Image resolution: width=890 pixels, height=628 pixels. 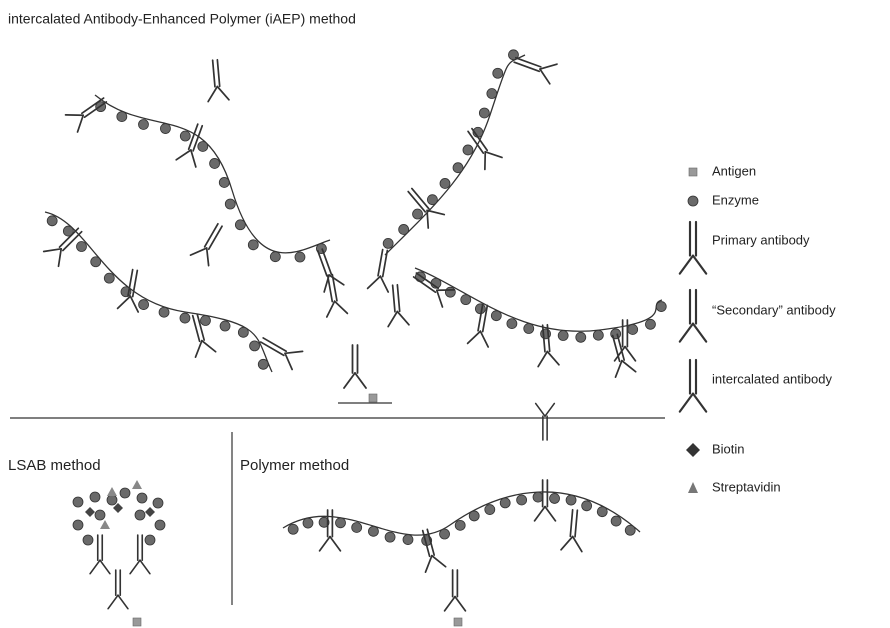 I want to click on antigen, so click(x=373, y=398).